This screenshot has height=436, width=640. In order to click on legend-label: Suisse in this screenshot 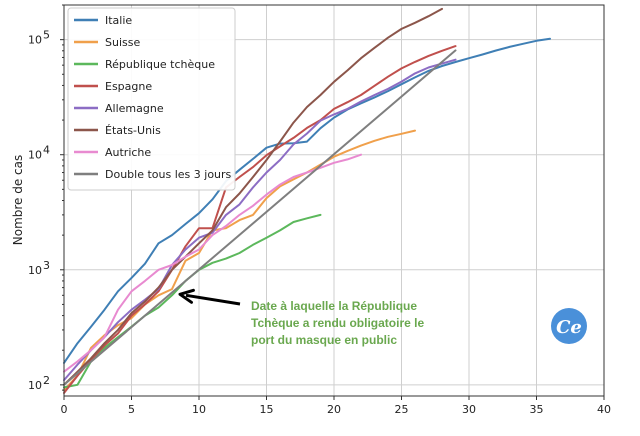, I will do `click(122, 42)`.